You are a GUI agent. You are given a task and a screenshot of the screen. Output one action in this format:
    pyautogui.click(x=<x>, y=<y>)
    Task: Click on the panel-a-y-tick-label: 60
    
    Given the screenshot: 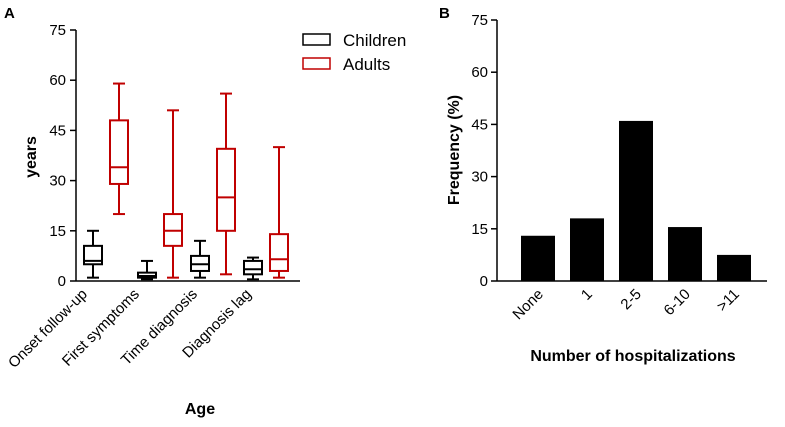 What is the action you would take?
    pyautogui.click(x=57, y=80)
    